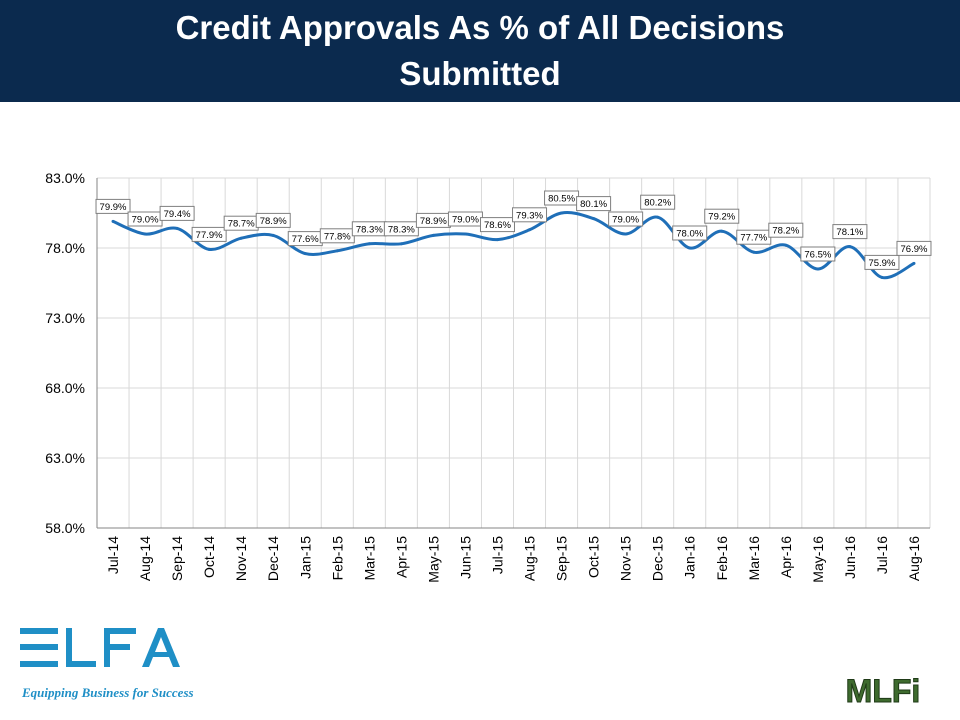 This screenshot has width=960, height=720. I want to click on data-label: 80.5%, so click(561, 199).